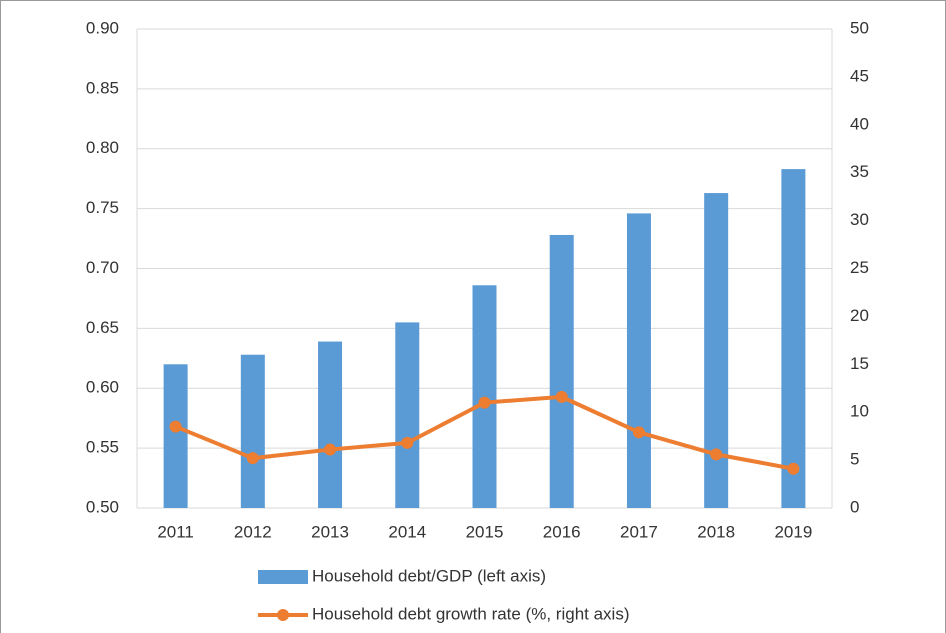 Image resolution: width=946 pixels, height=633 pixels. Describe the element at coordinates (102, 207) in the screenshot. I see `y-tick-label: 0.75` at that location.